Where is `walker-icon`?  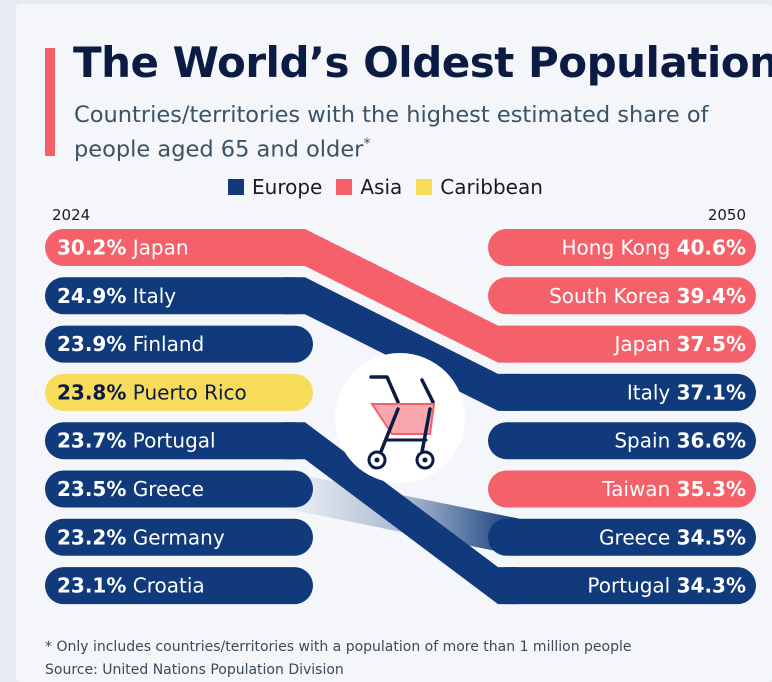
walker-icon is located at coordinates (400, 418).